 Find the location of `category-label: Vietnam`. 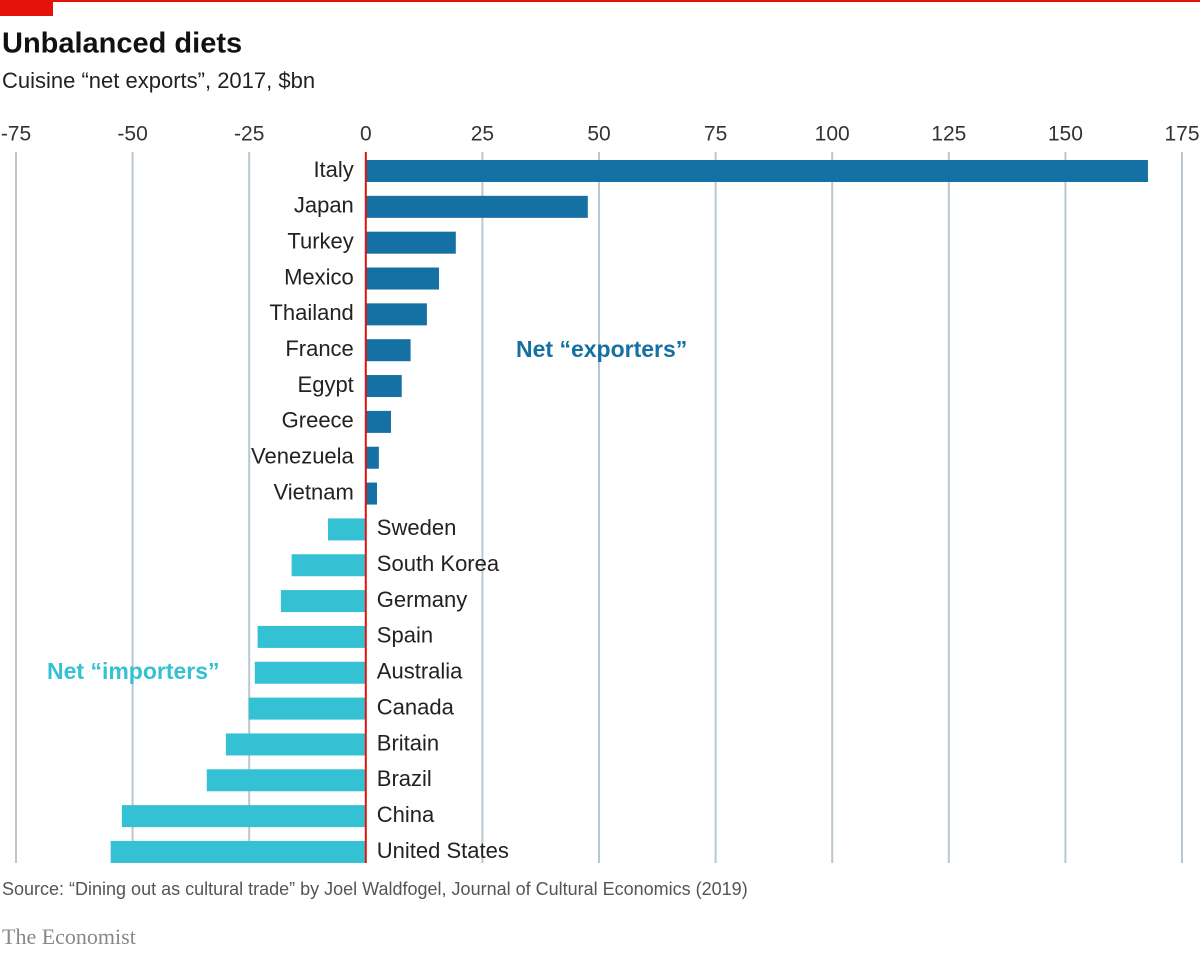

category-label: Vietnam is located at coordinates (313, 491).